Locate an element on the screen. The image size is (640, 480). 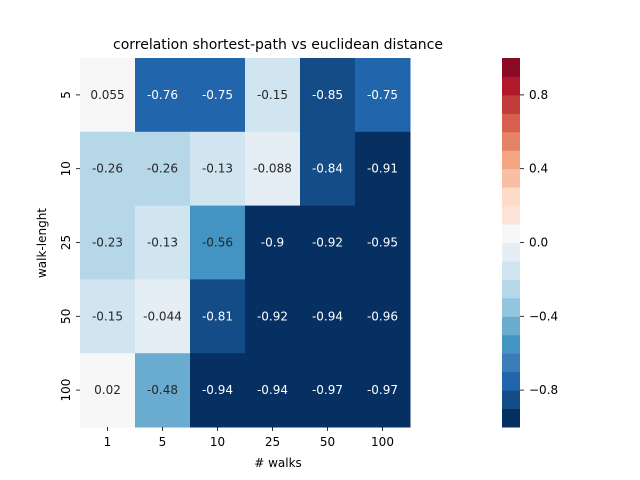
x-axis-ticks: 1 5 10 25 50 100 is located at coordinates (249, 438).